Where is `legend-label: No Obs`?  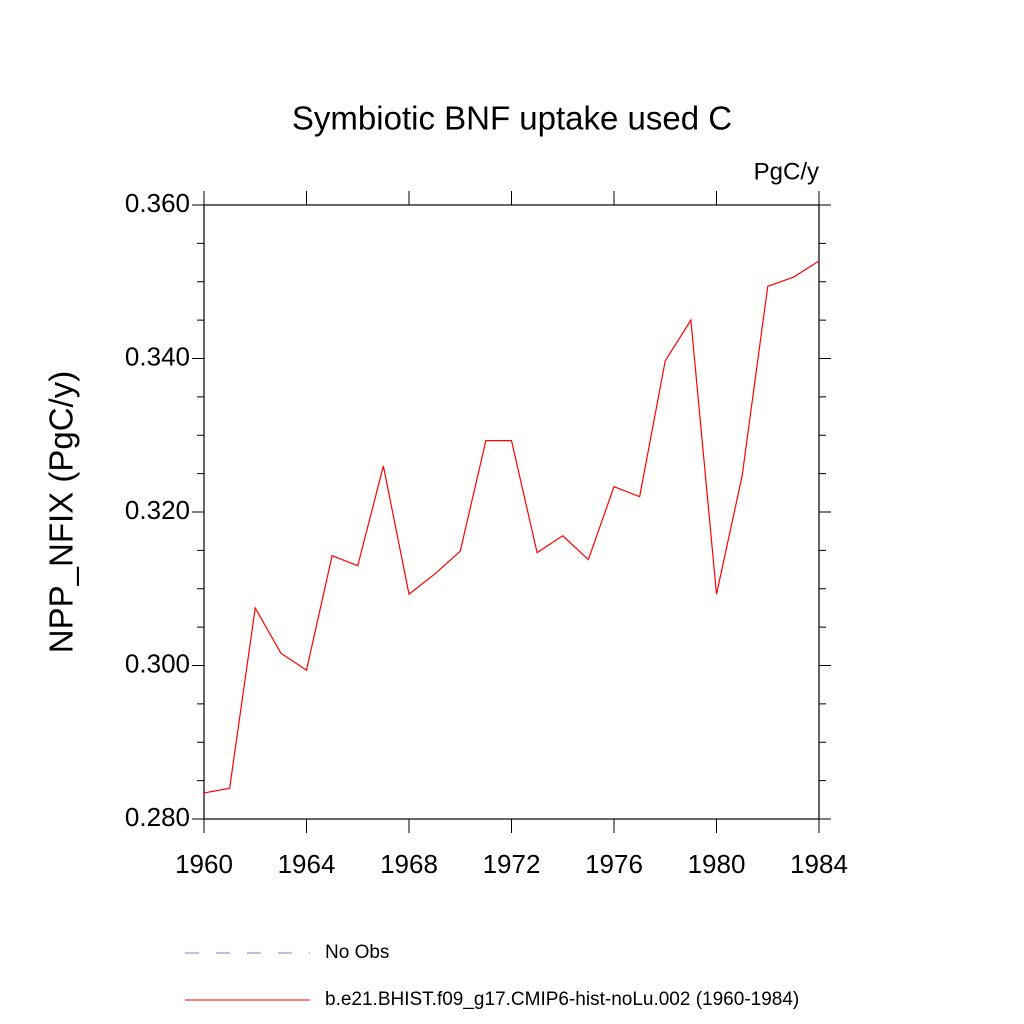 legend-label: No Obs is located at coordinates (357, 952).